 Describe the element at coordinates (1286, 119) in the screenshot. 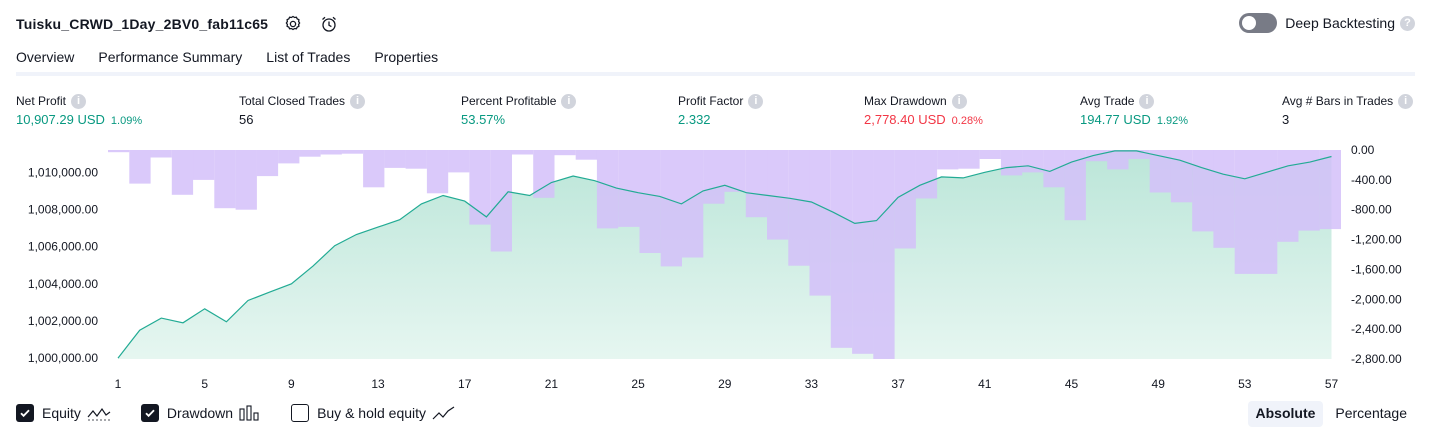

I see `metric-value: 3` at that location.